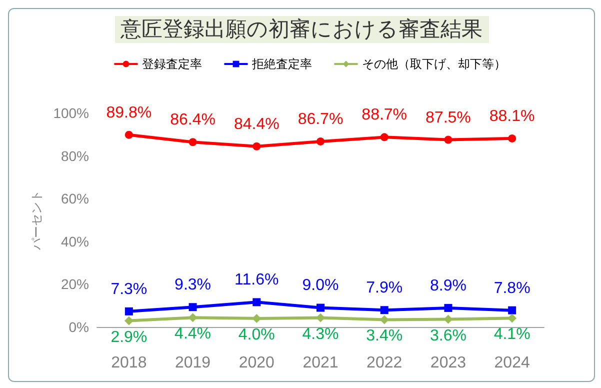 The image size is (601, 388). What do you see at coordinates (281, 64) in the screenshot?
I see `legend-label: 拒絶査定率` at bounding box center [281, 64].